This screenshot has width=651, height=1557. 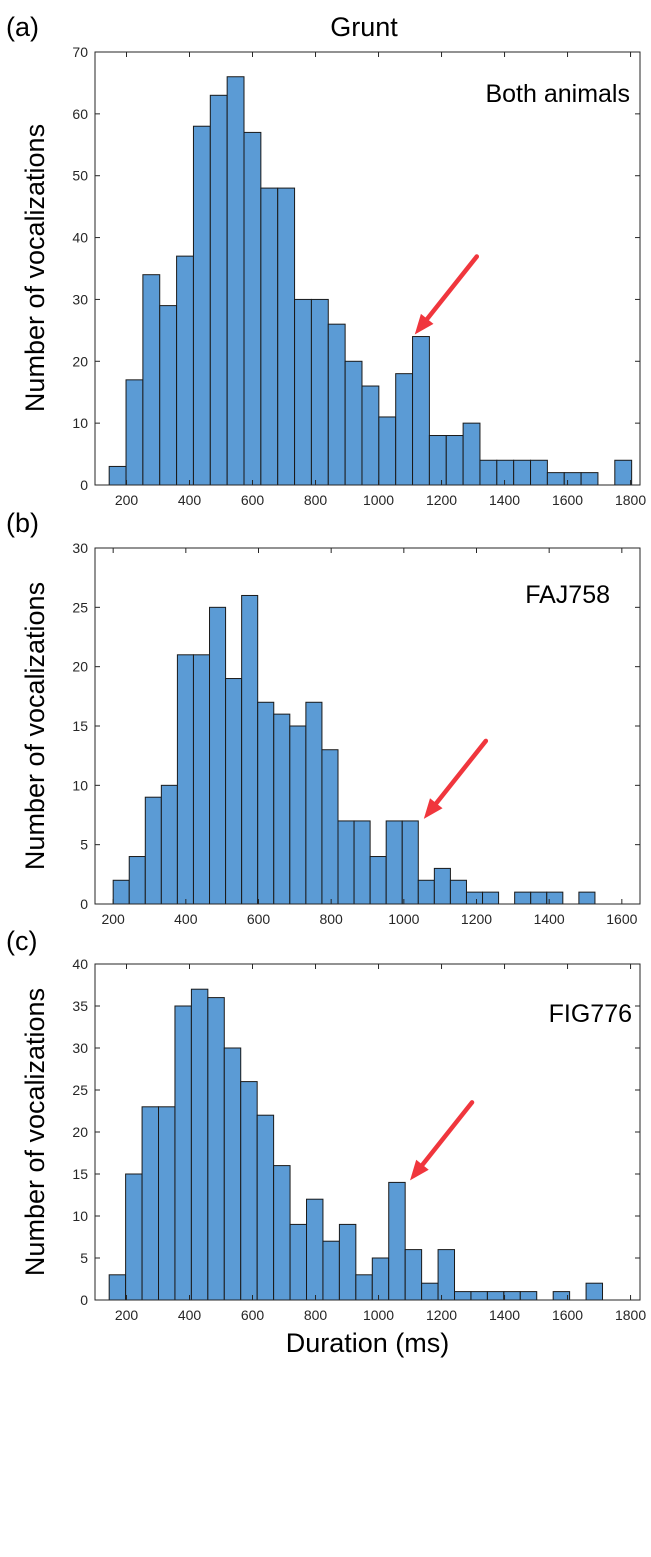 What do you see at coordinates (80, 238) in the screenshot?
I see `y-tick-label: 40` at bounding box center [80, 238].